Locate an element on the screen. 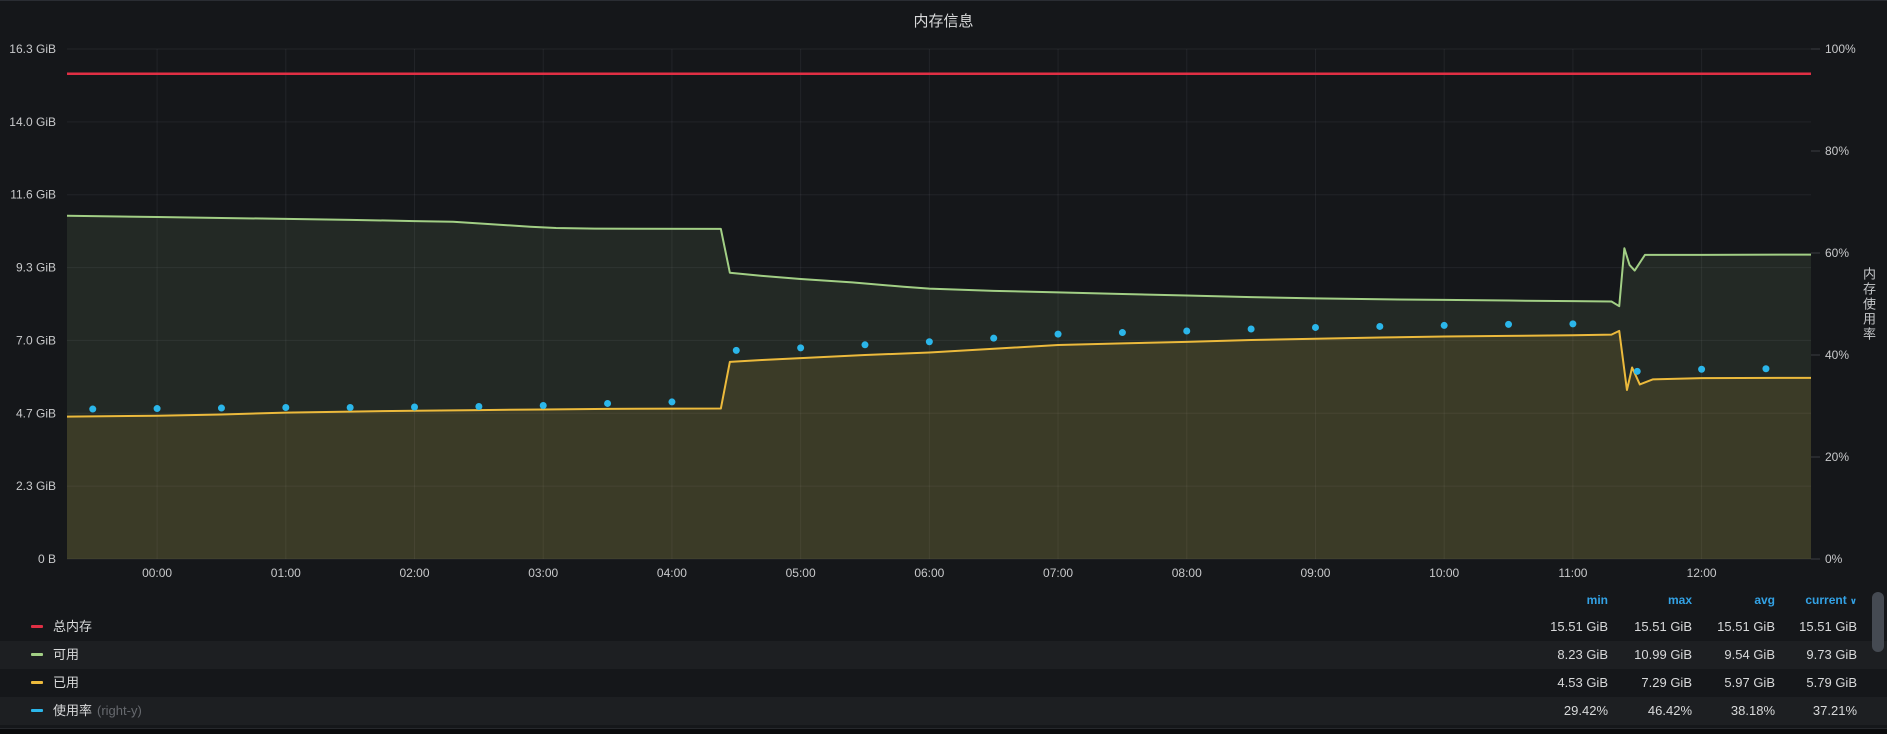  x-axis-label: 06:00 is located at coordinates (929, 573).